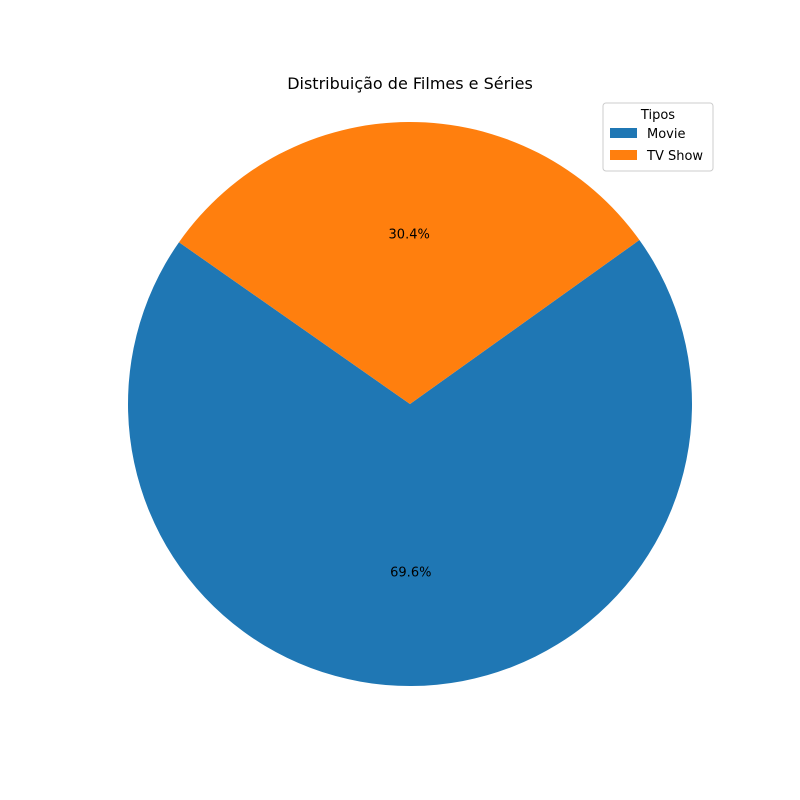  What do you see at coordinates (666, 134) in the screenshot?
I see `legend-label-movie: Movie` at bounding box center [666, 134].